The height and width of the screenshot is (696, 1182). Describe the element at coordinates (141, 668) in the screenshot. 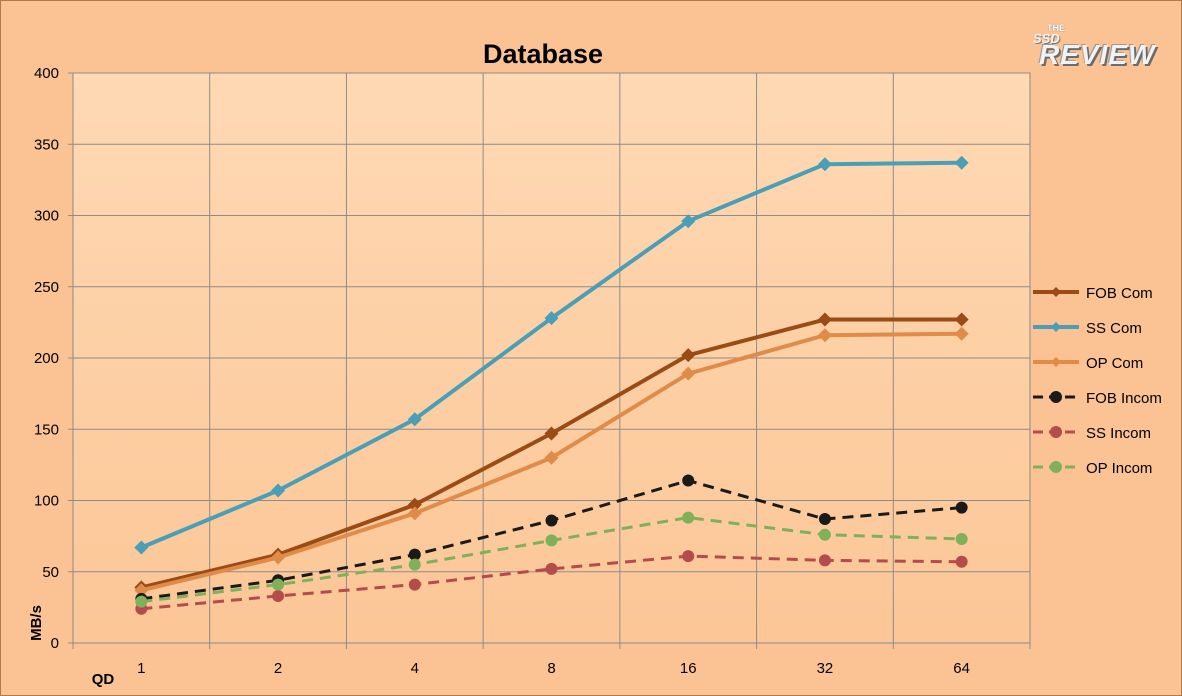

I see `x-tick-label: 1` at that location.